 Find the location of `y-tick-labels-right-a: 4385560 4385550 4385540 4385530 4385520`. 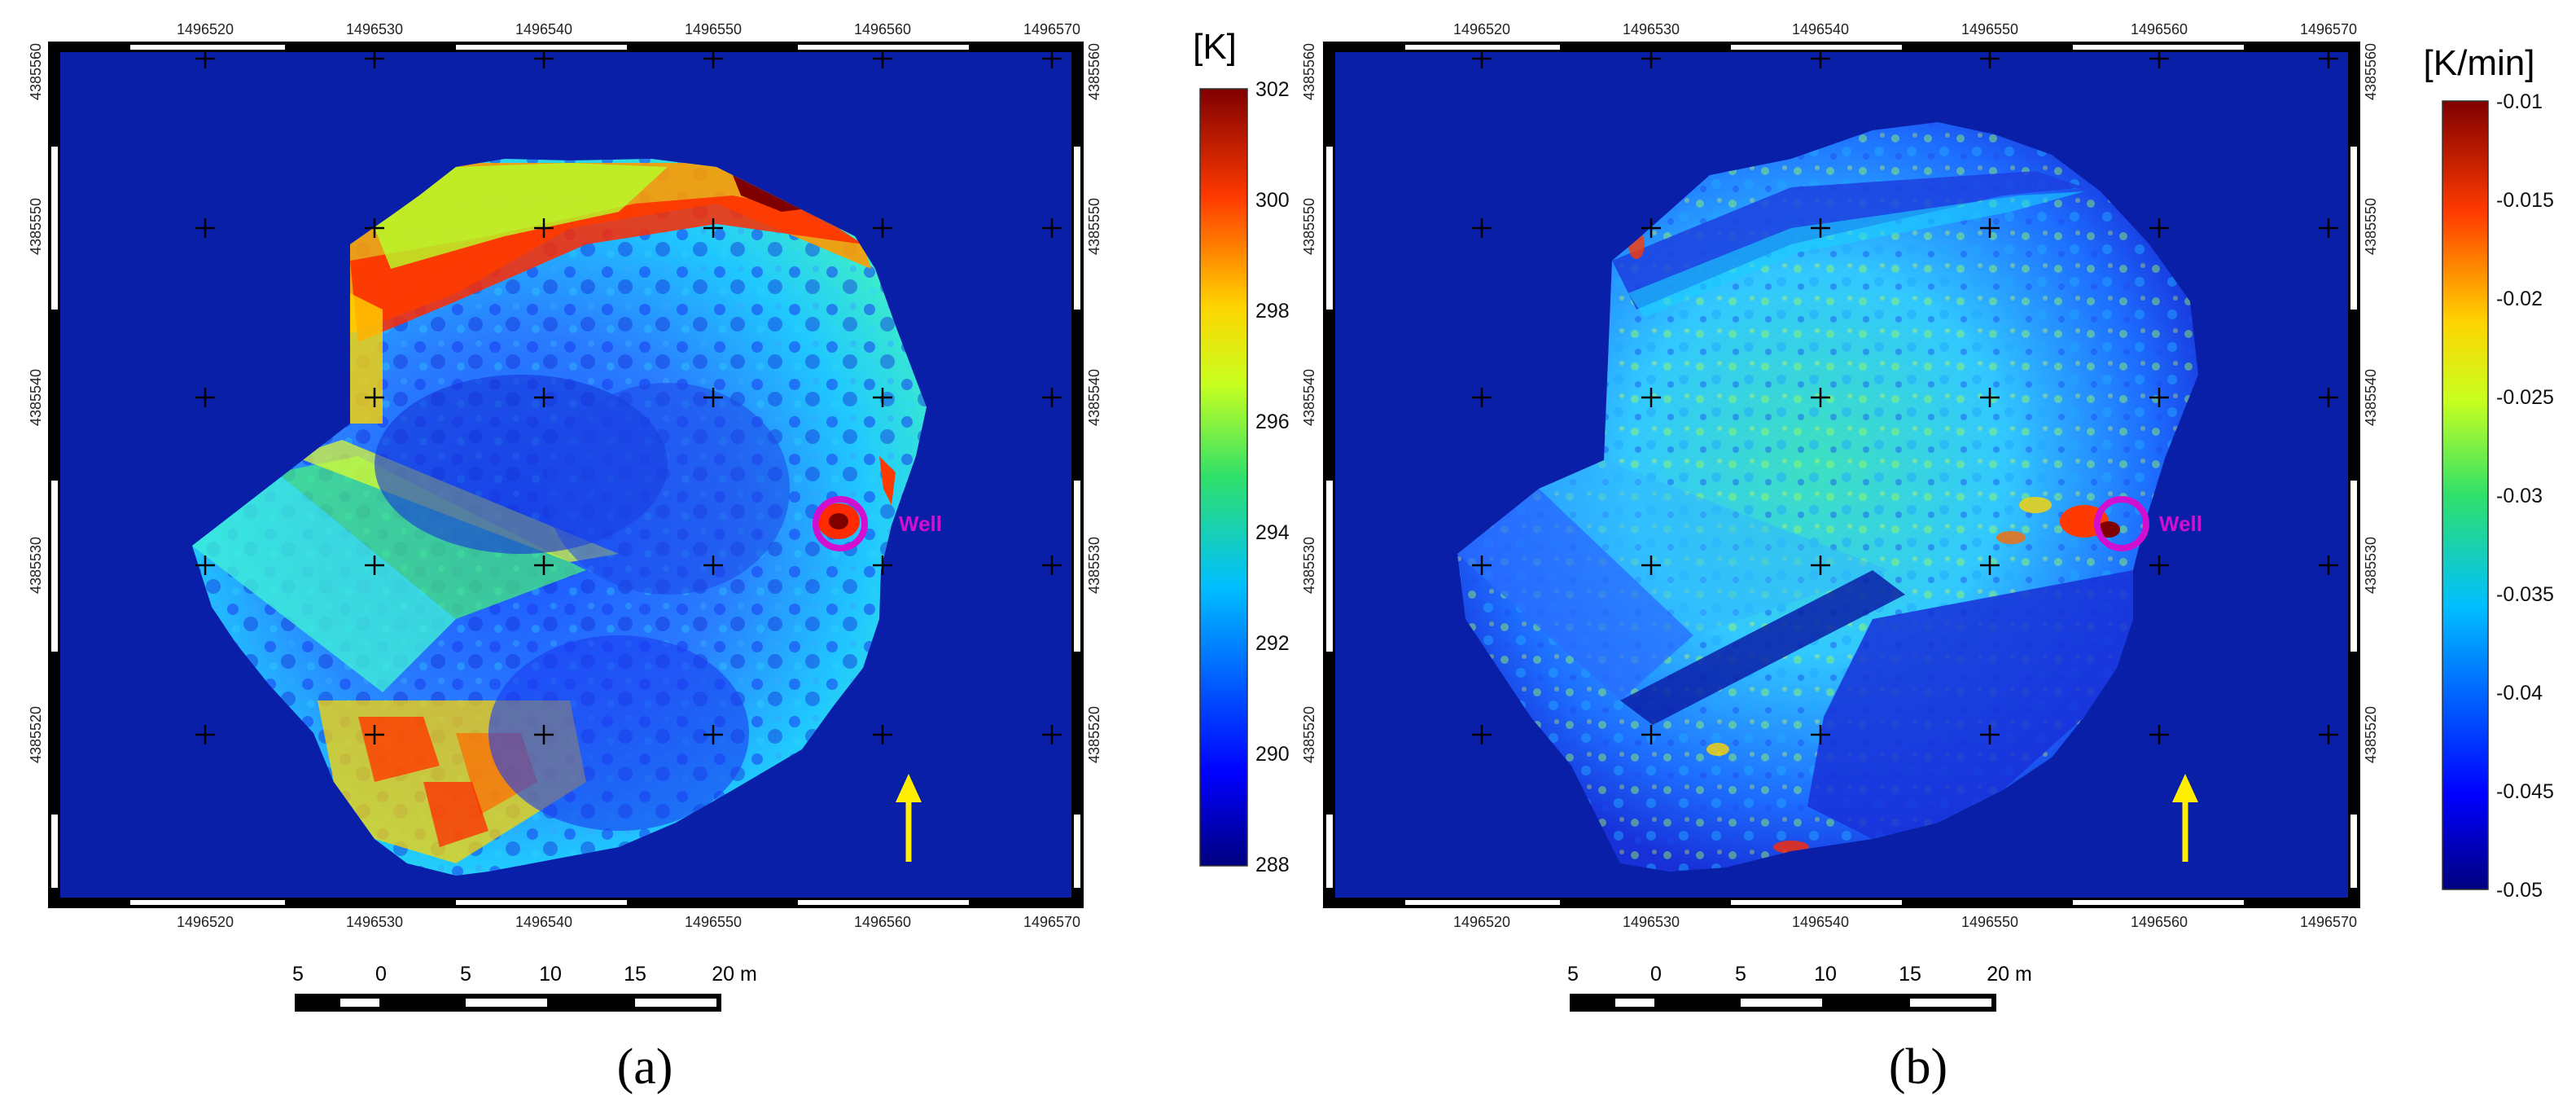

y-tick-labels-right-a: 4385560 4385550 4385540 4385530 4385520 is located at coordinates (1094, 403).